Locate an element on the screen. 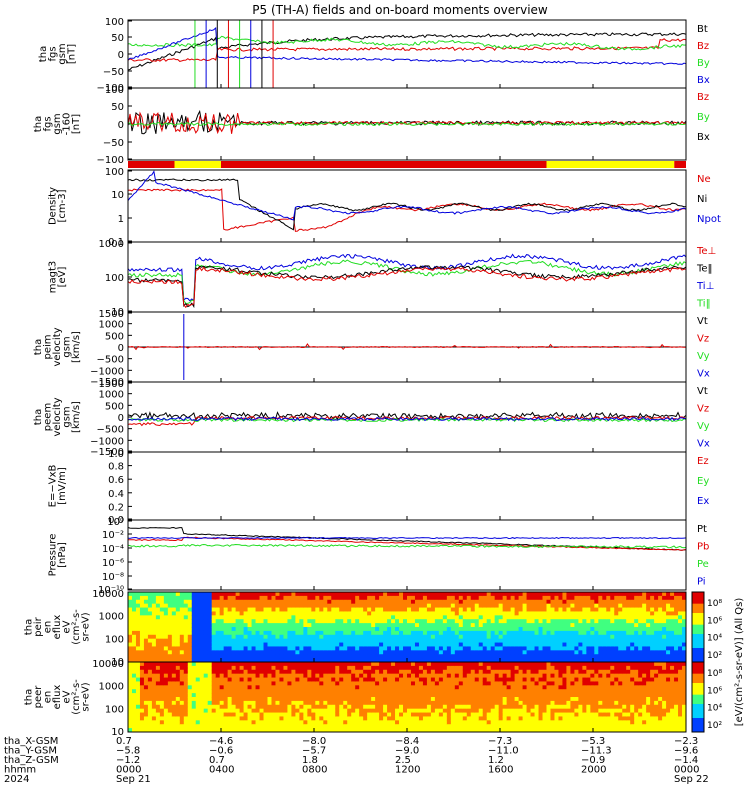 This screenshot has width=750, height=800. legend-pressure: Pb is located at coordinates (703, 547).